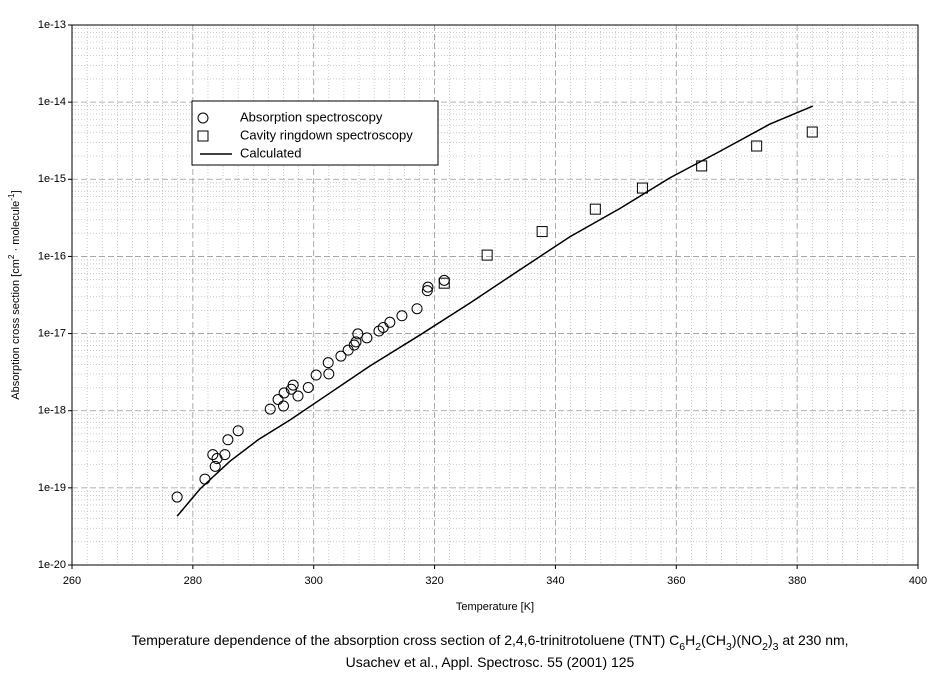 This screenshot has height=676, width=944. Describe the element at coordinates (52, 256) in the screenshot. I see `y-tick-label: 1e-16` at that location.